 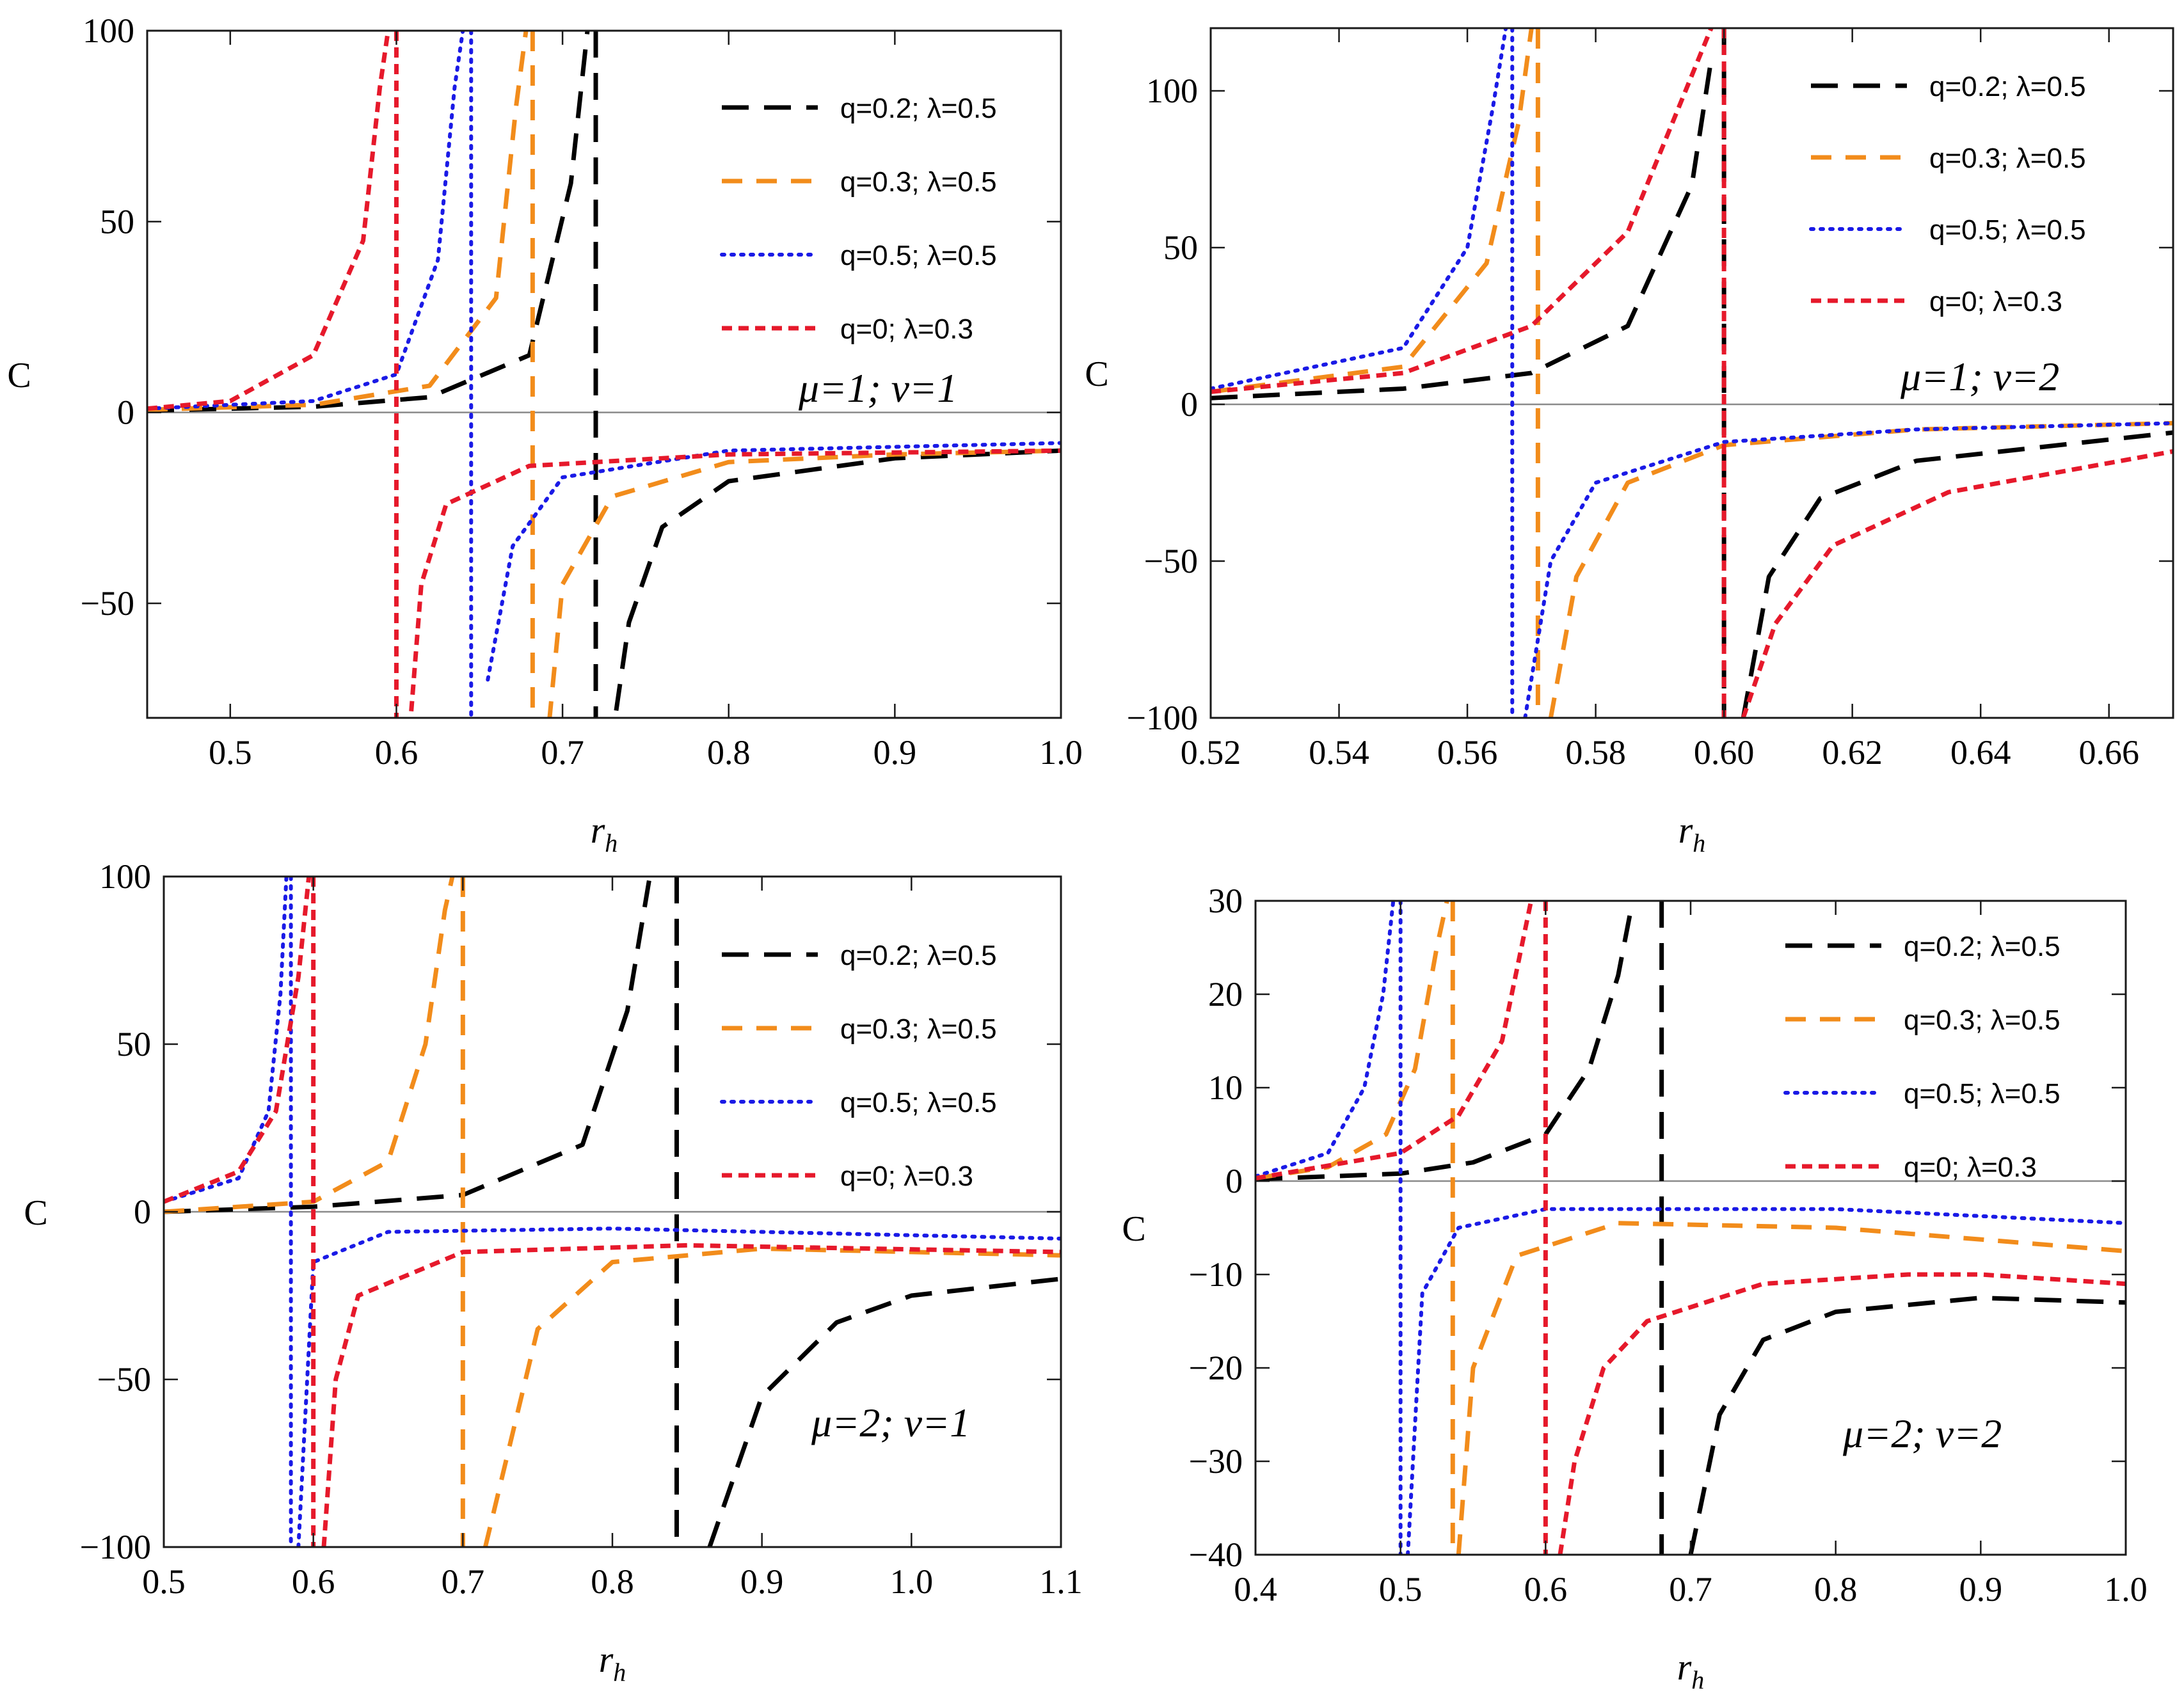 What do you see at coordinates (1216, 1368) in the screenshot?
I see `y-tick-label: −20` at bounding box center [1216, 1368].